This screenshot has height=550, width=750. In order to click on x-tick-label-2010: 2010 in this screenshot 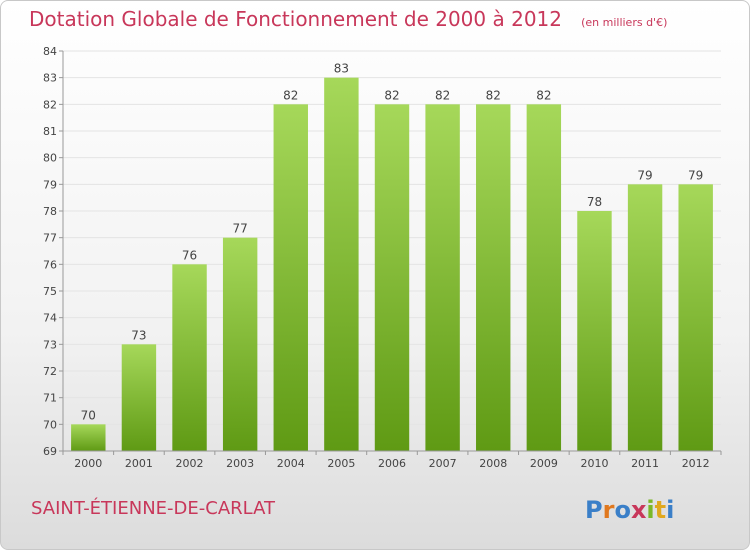, I will do `click(594, 463)`.